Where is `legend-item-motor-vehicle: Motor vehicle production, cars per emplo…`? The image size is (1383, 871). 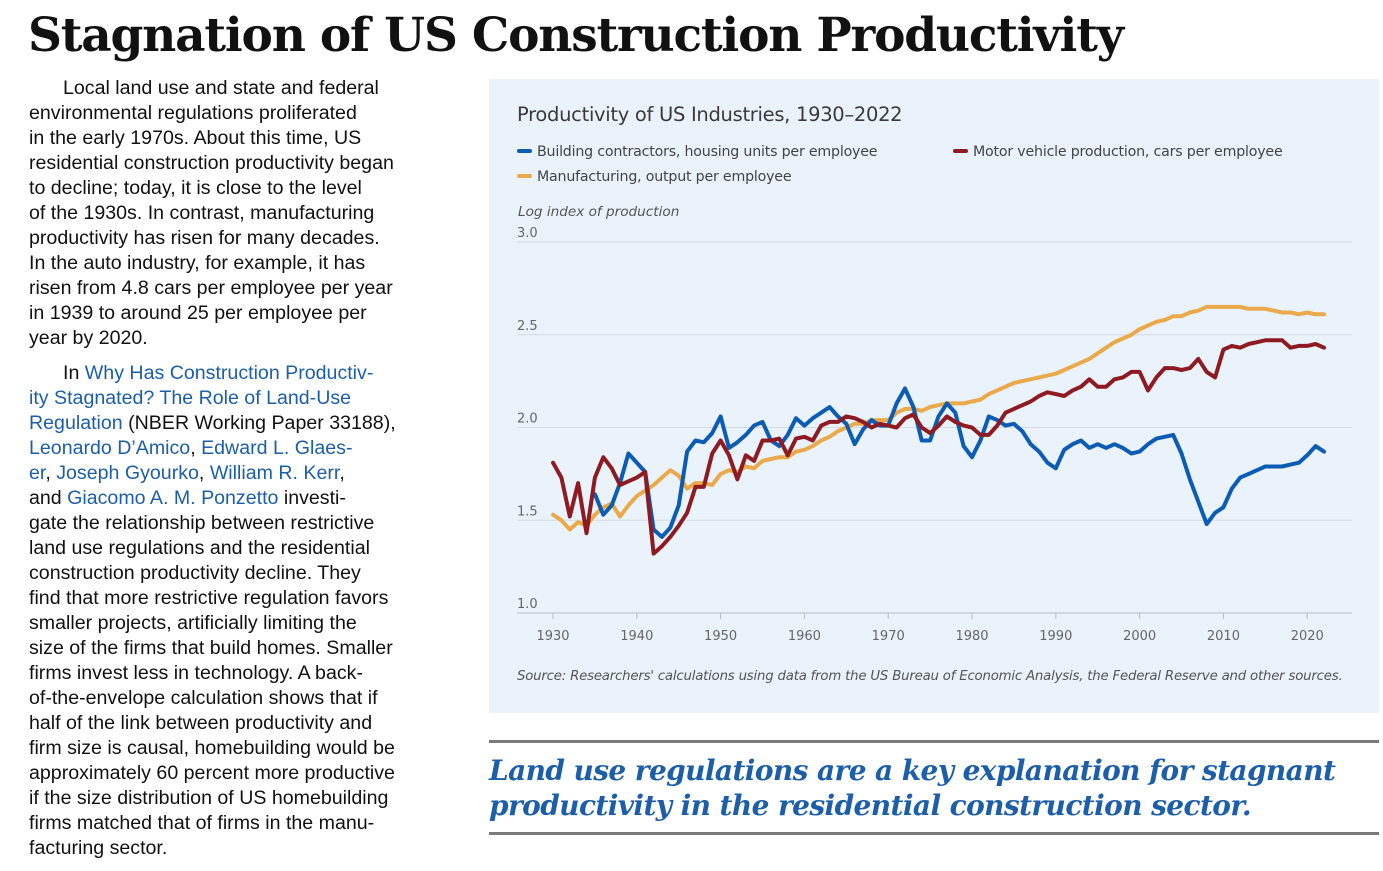 legend-item-motor-vehicle: Motor vehicle production, cars per emplo… is located at coordinates (1118, 152).